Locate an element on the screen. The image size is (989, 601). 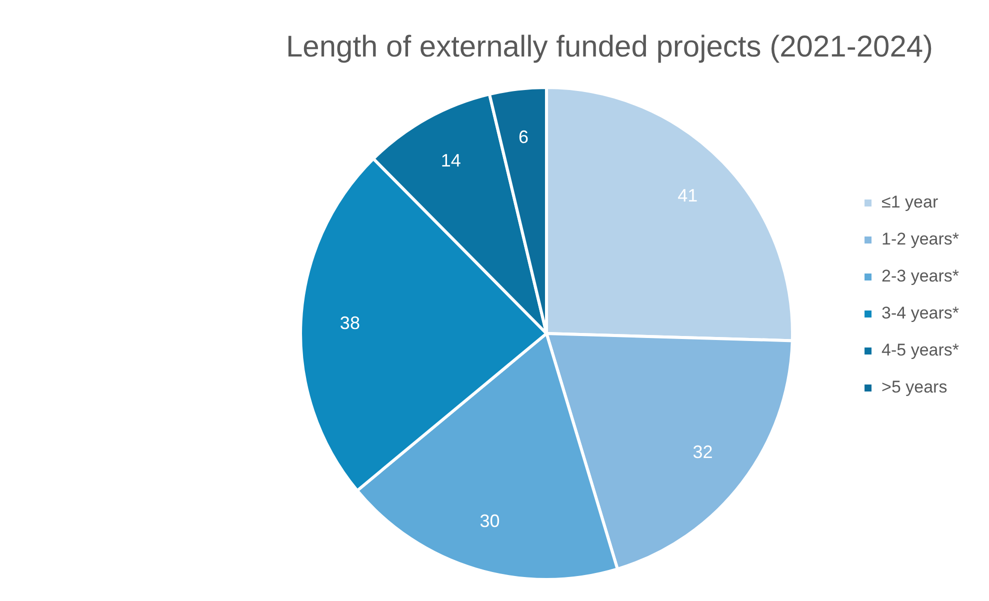
legend-label: ≤1 year is located at coordinates (910, 202).